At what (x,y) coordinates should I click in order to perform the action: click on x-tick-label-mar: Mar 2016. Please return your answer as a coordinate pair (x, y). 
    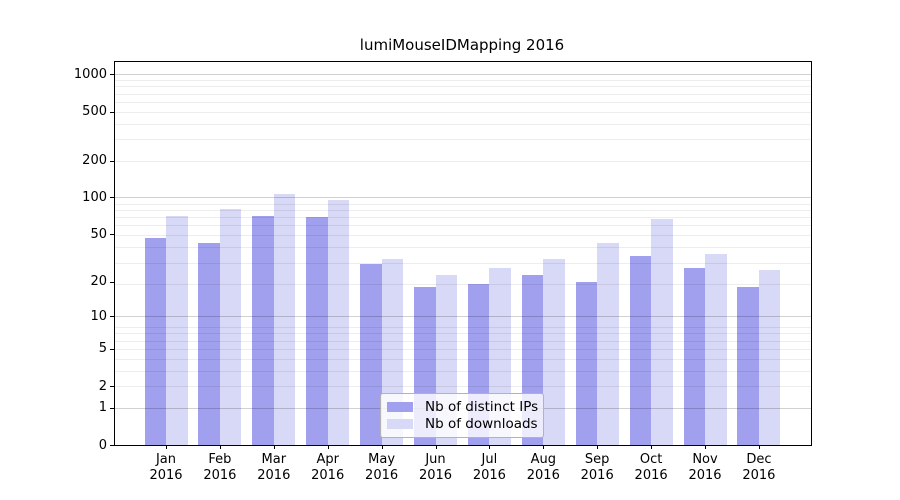
    Looking at the image, I should click on (274, 468).